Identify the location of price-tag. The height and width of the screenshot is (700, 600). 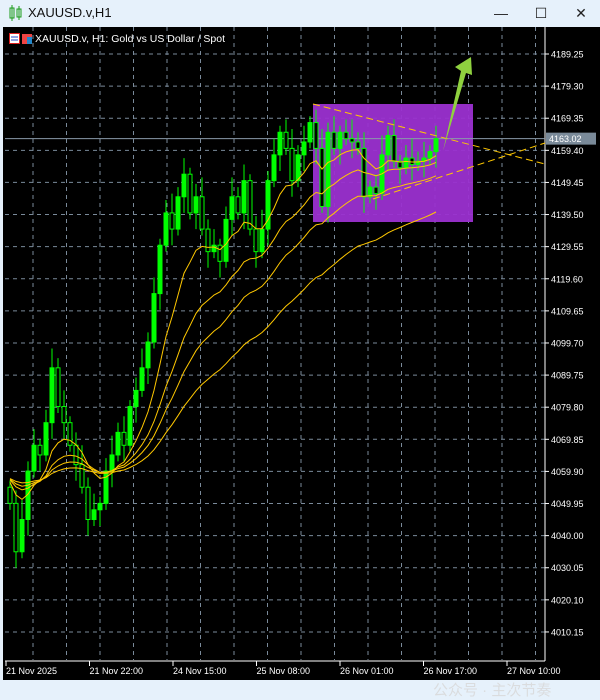
(571, 138).